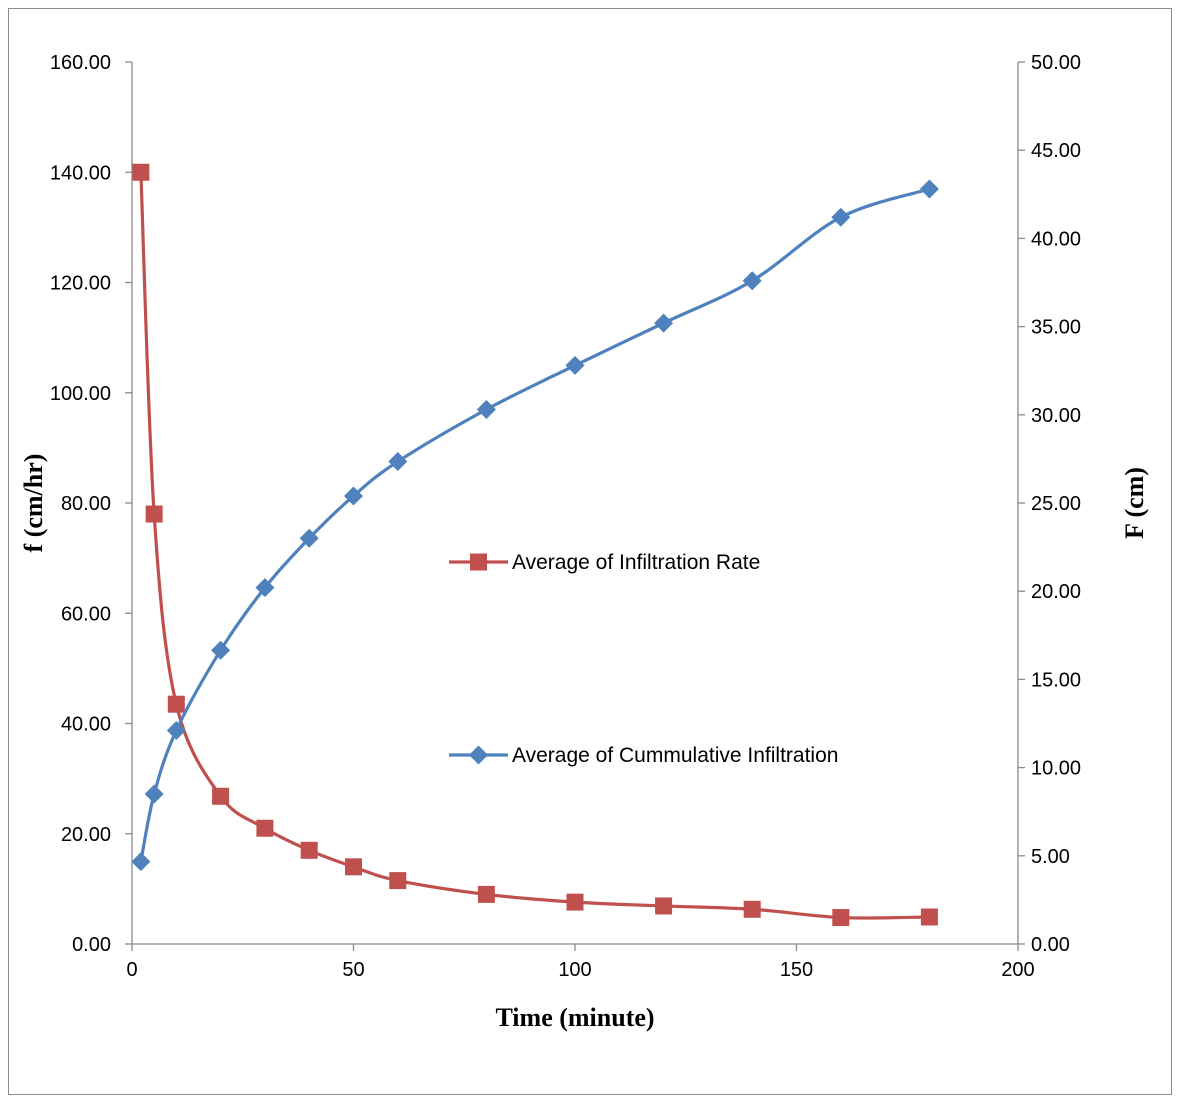 Image resolution: width=1180 pixels, height=1103 pixels. I want to click on x-tick-label: 0, so click(131, 970).